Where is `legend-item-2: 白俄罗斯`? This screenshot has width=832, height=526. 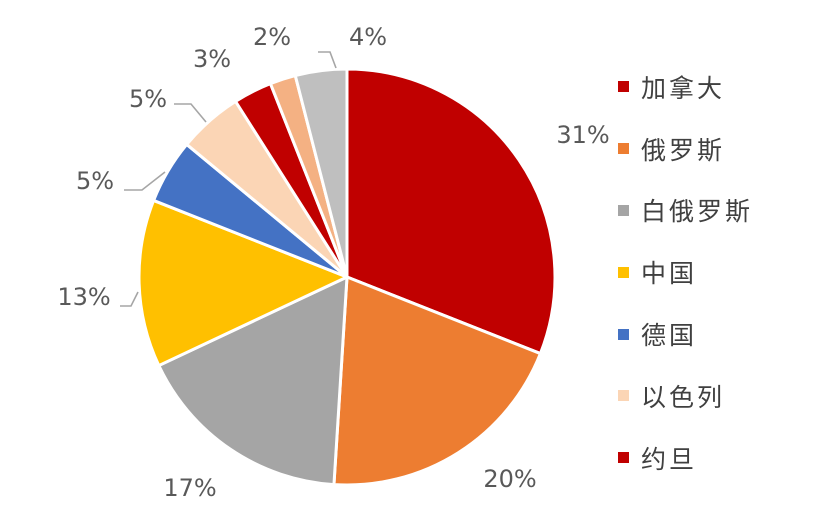
legend-item-2: 白俄罗斯 is located at coordinates (685, 211).